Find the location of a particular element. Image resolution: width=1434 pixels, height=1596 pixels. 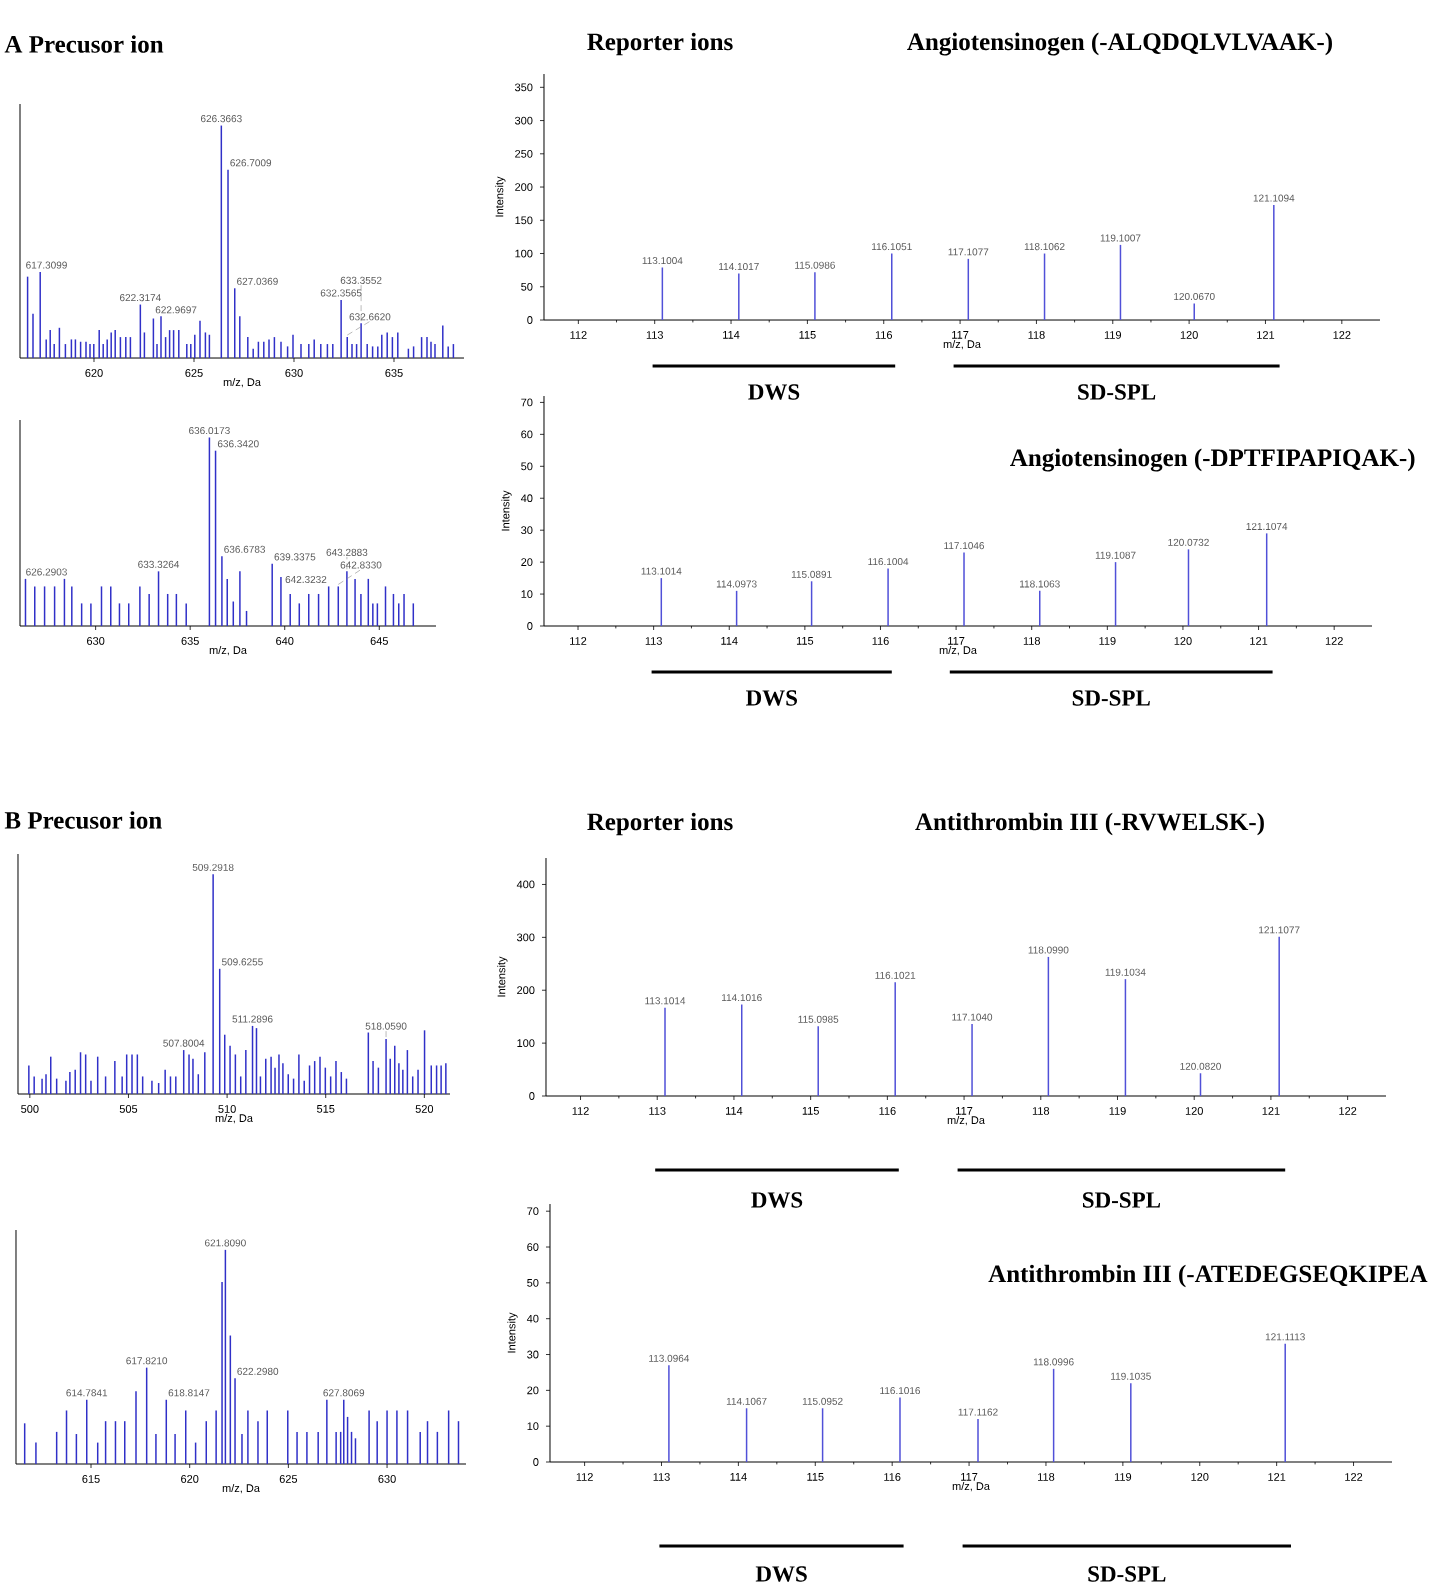

text: Angiotensinogen (-DPTFIPAPIQAK-) is located at coordinates (1212, 460).